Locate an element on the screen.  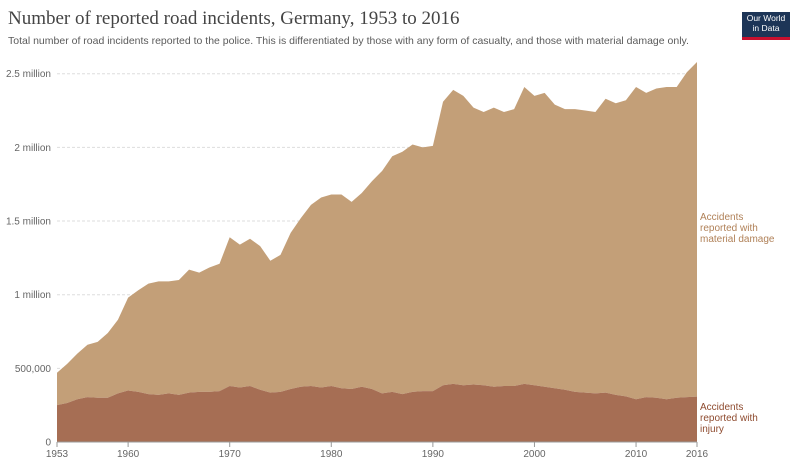
material-damage-series-label: Accidents reported with material damage is located at coordinates (737, 228).